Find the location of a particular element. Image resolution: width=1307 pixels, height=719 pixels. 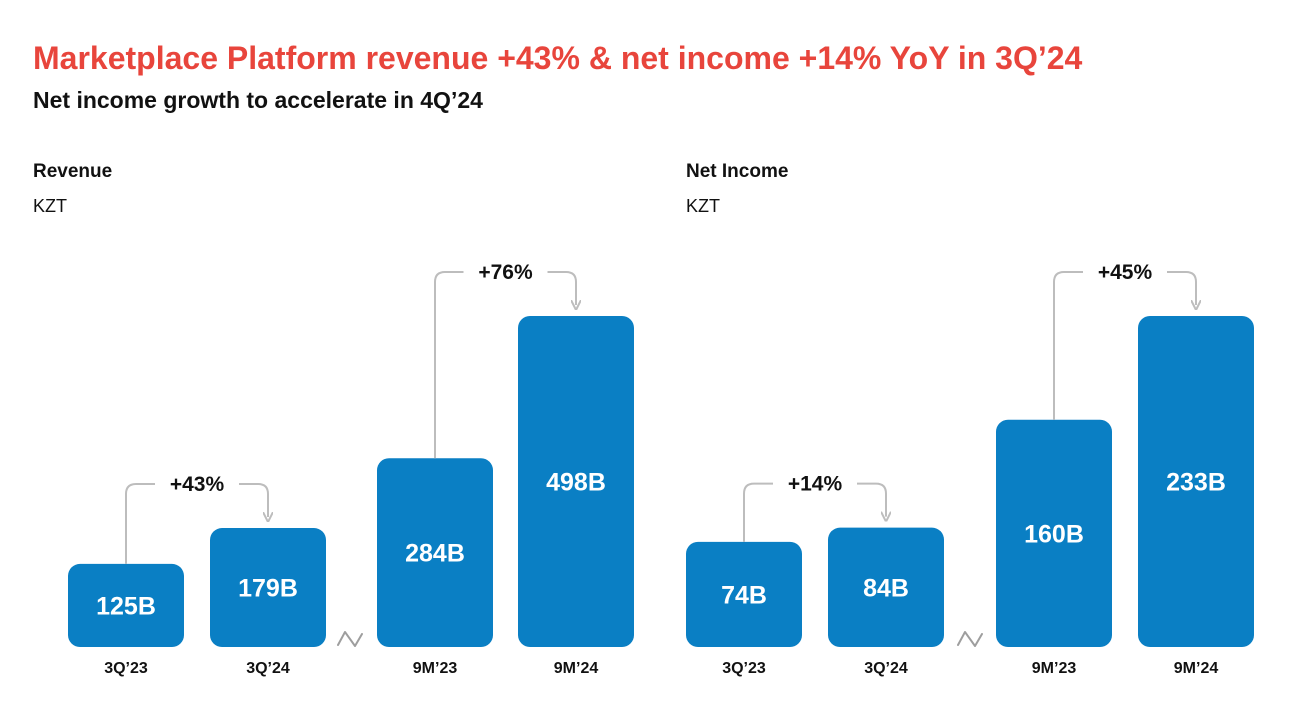

page-subtitle: Net income growth to accelerate in 4Q’24 is located at coordinates (258, 100).